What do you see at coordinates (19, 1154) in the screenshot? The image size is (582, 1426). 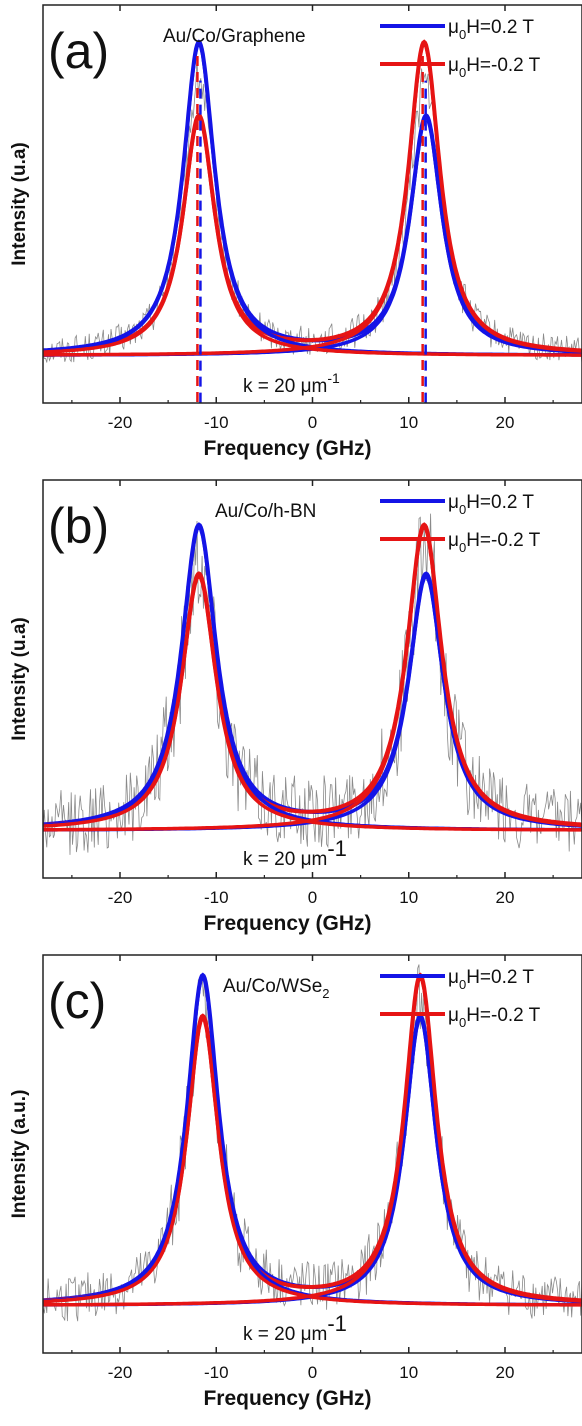 I see `y-axis-label: Intensity (a.u.)` at bounding box center [19, 1154].